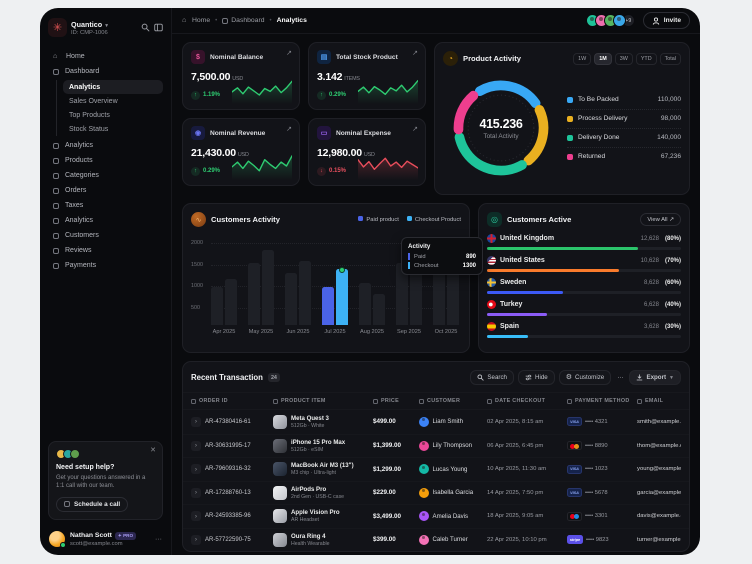 The width and height of the screenshot is (752, 564). What do you see at coordinates (298, 289) in the screenshot?
I see `bar-group: Jun 2025` at bounding box center [298, 289].